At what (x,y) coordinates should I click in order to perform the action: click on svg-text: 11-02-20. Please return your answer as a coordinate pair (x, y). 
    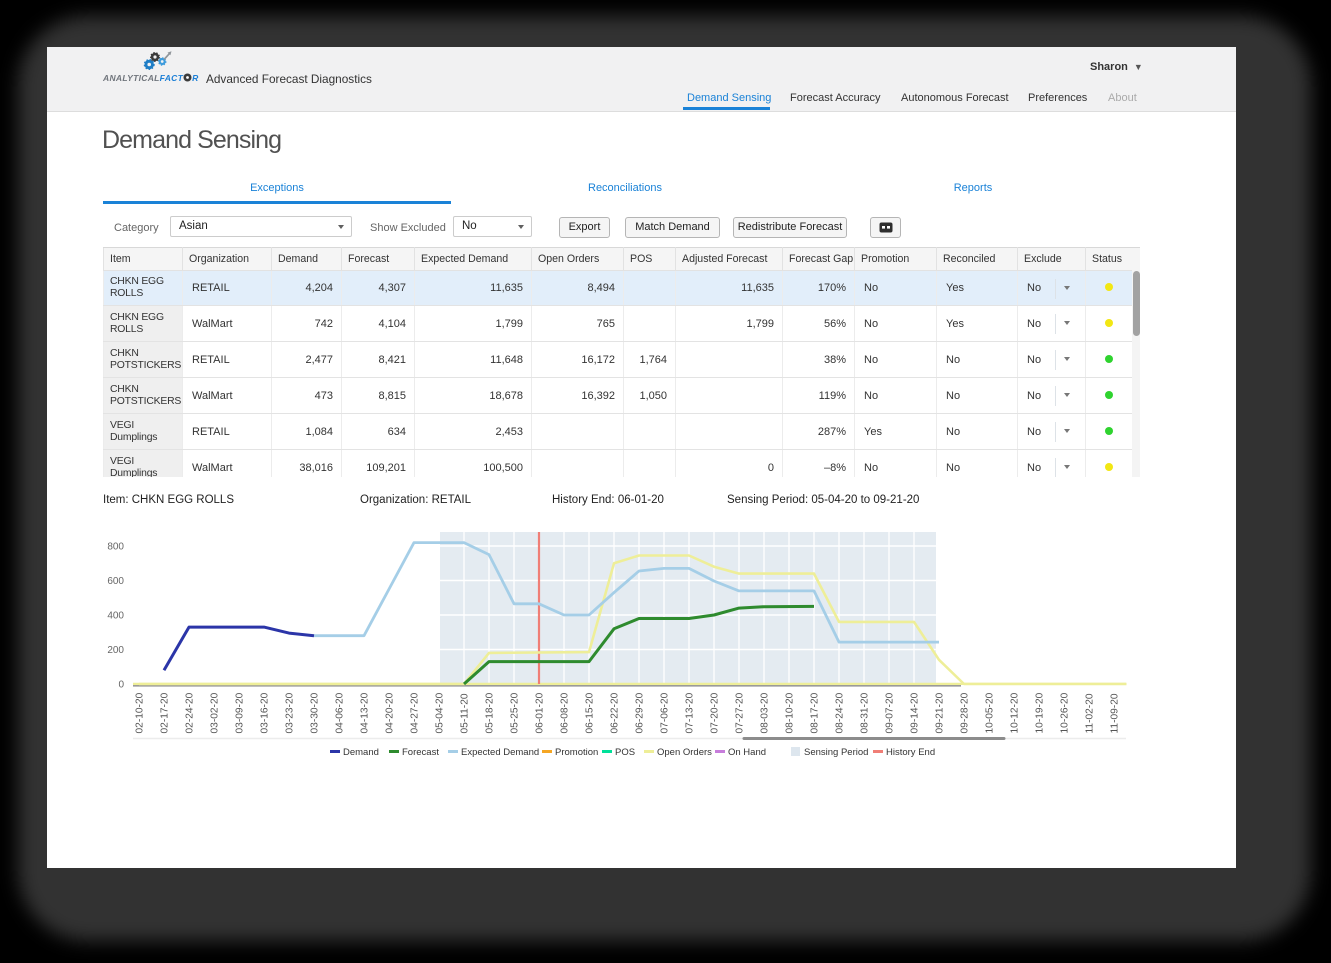
    Looking at the image, I should click on (1090, 713).